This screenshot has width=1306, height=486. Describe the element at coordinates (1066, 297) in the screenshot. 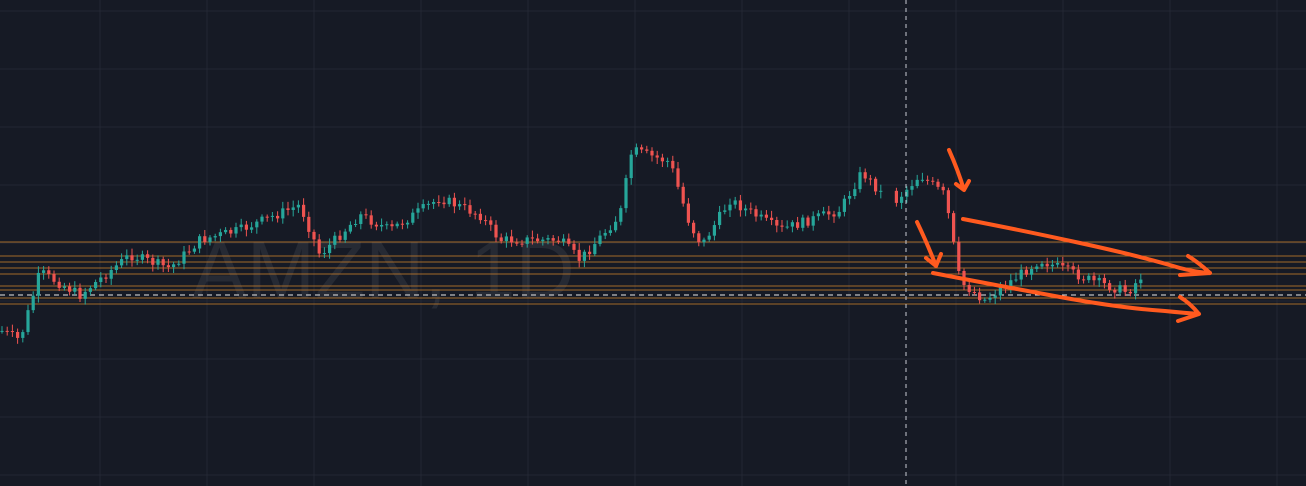

I see `lower-trend-arrow` at that location.